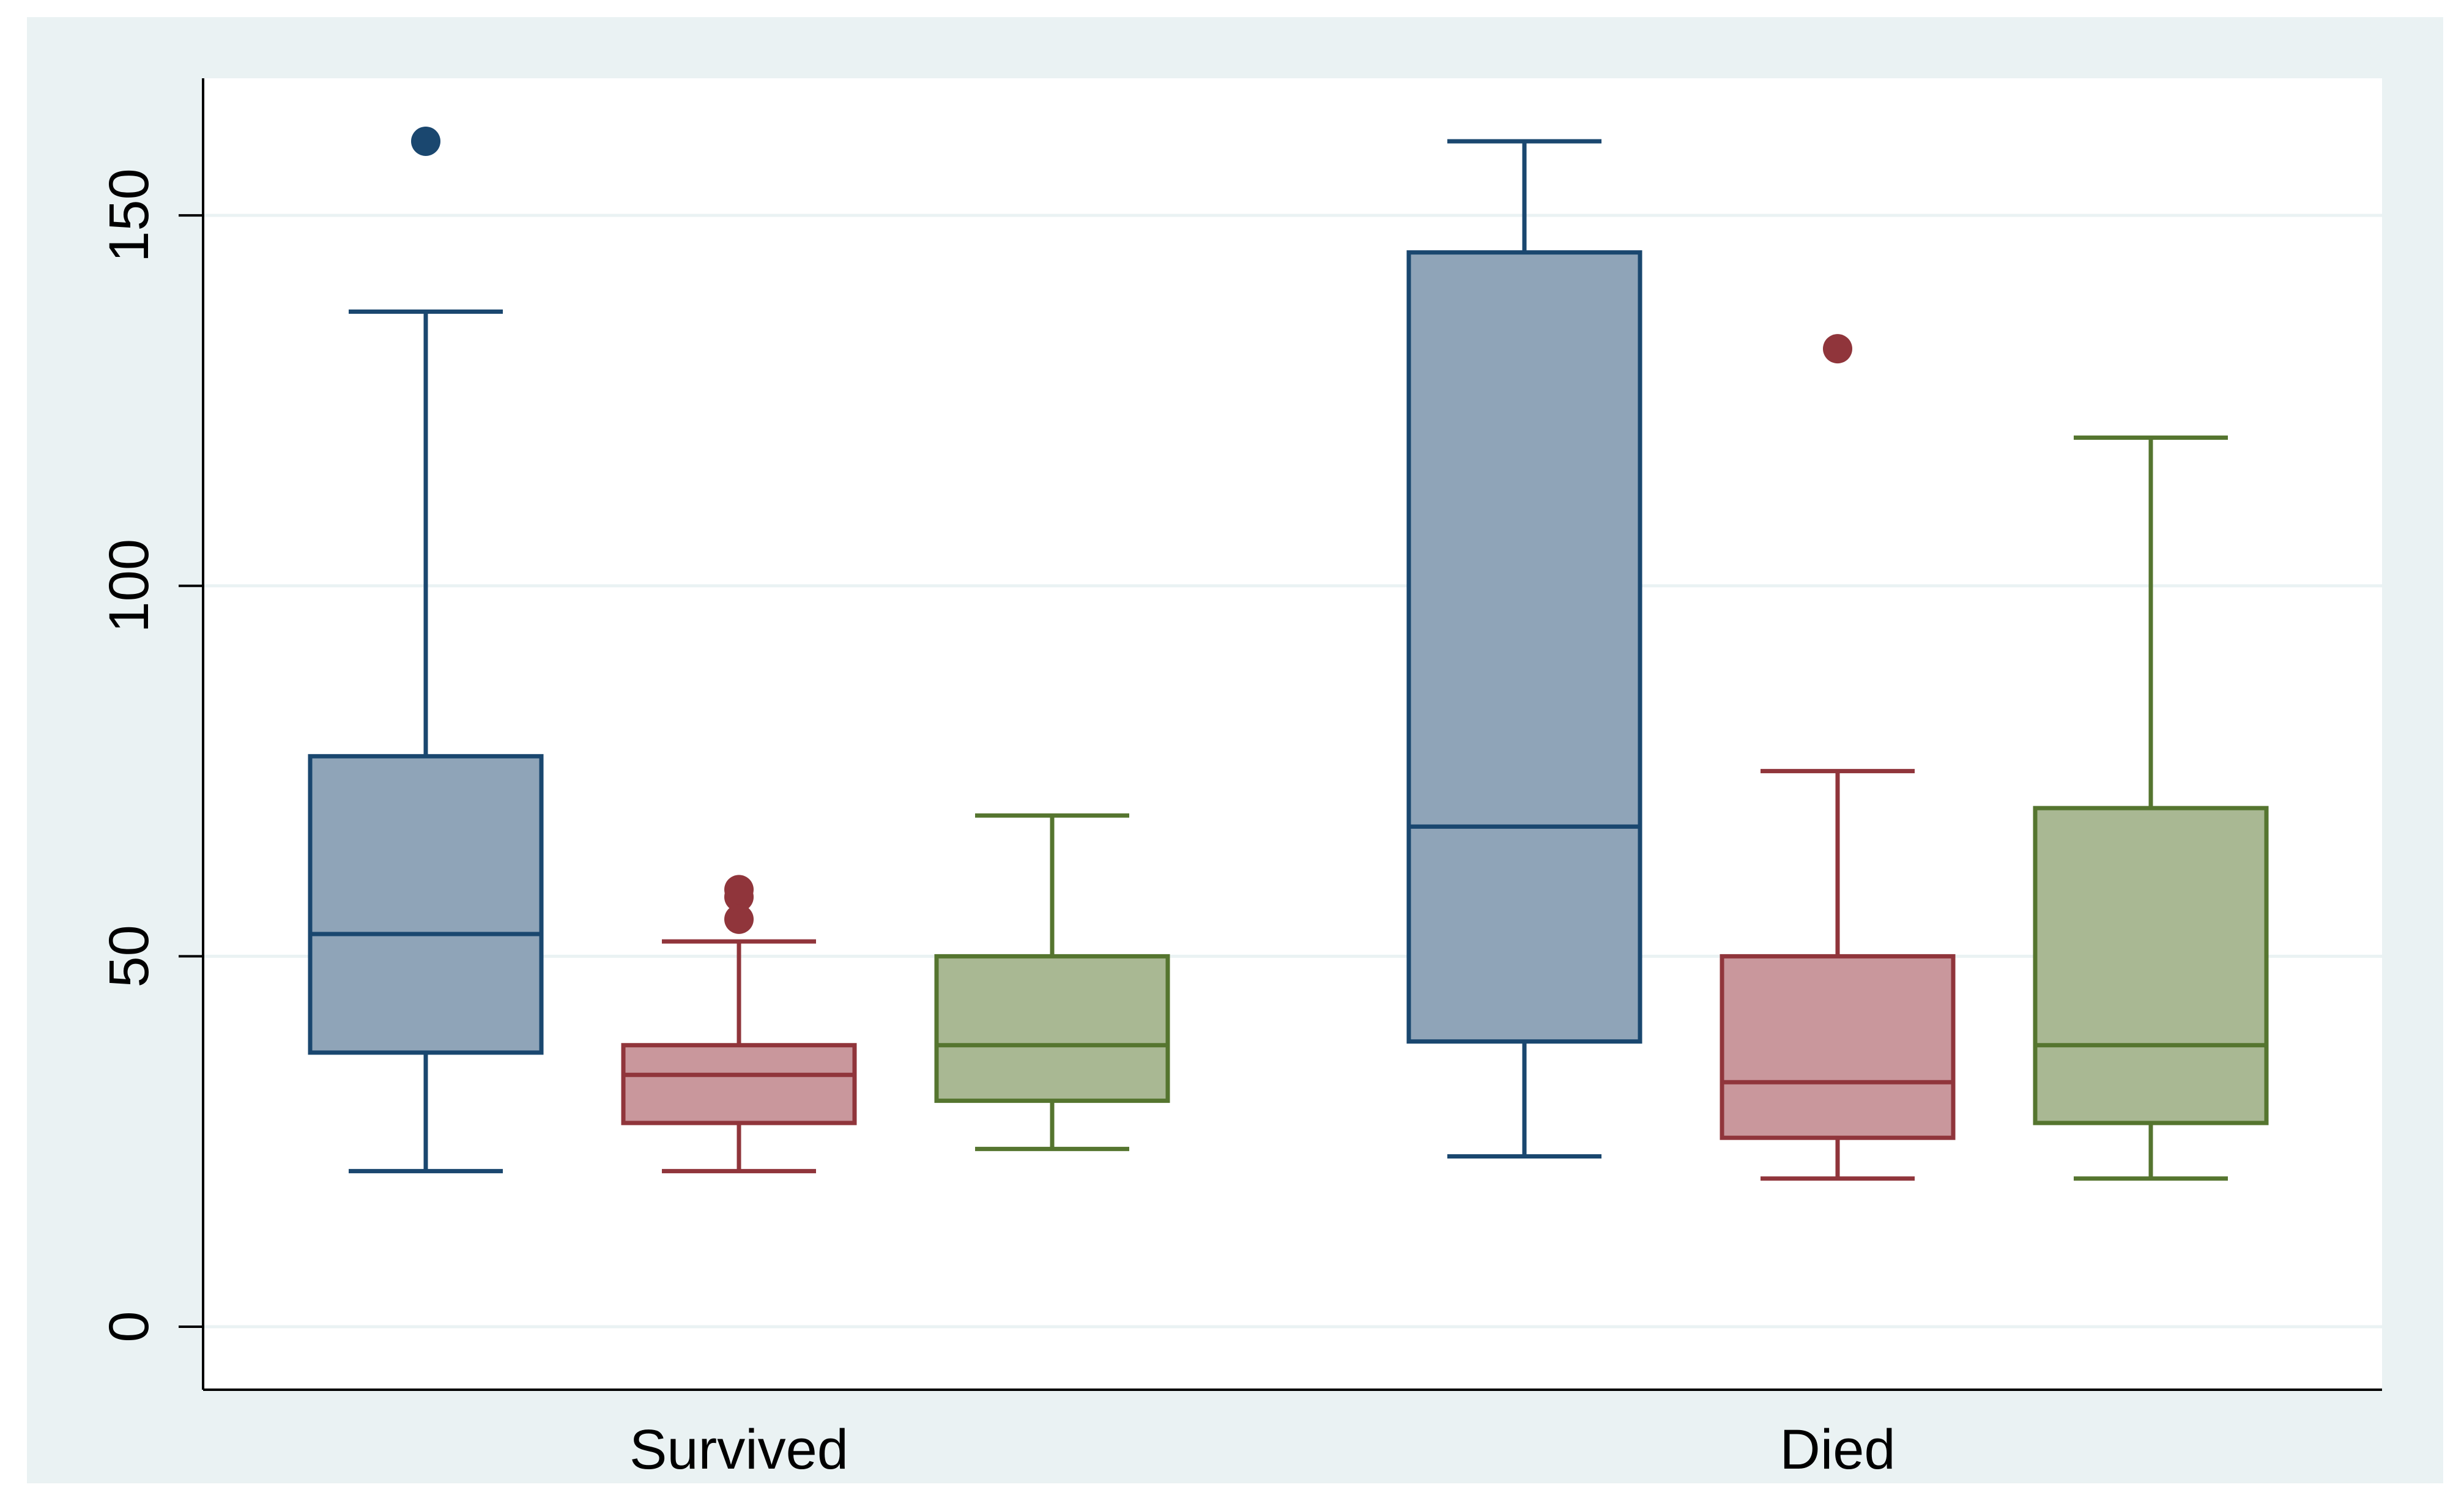 Image resolution: width=2464 pixels, height=1509 pixels. What do you see at coordinates (1052, 1028) in the screenshot?
I see `box-survived-series-3-iqr-box` at bounding box center [1052, 1028].